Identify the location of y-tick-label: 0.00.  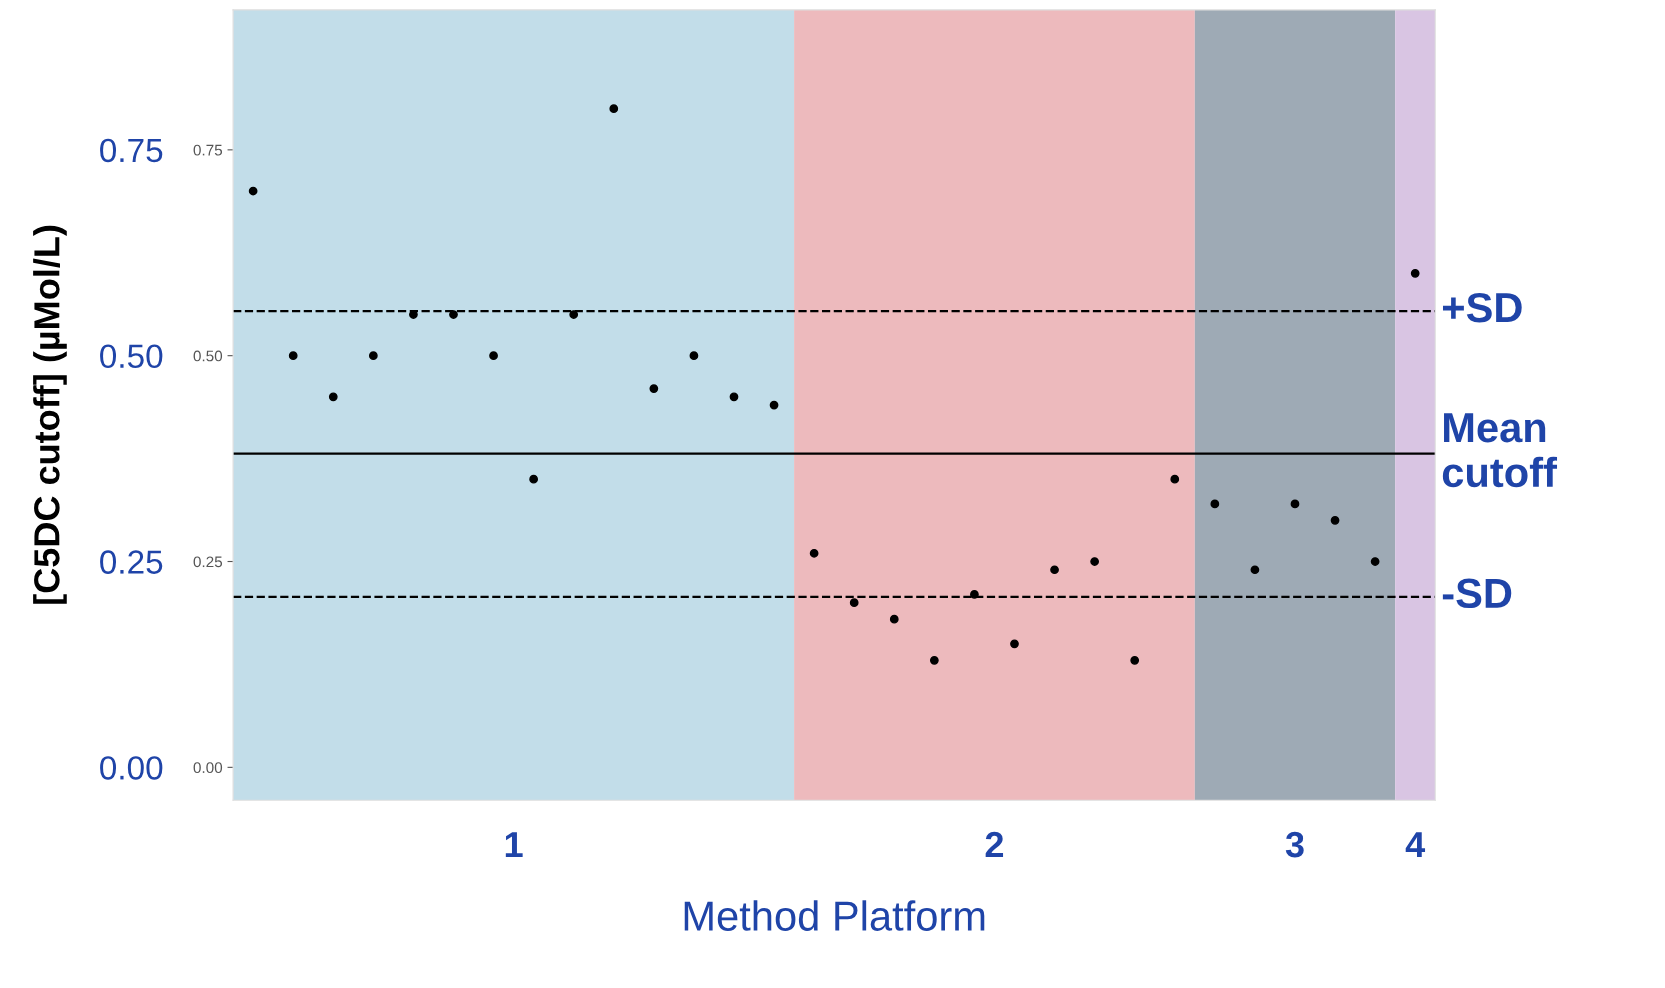
(131, 768).